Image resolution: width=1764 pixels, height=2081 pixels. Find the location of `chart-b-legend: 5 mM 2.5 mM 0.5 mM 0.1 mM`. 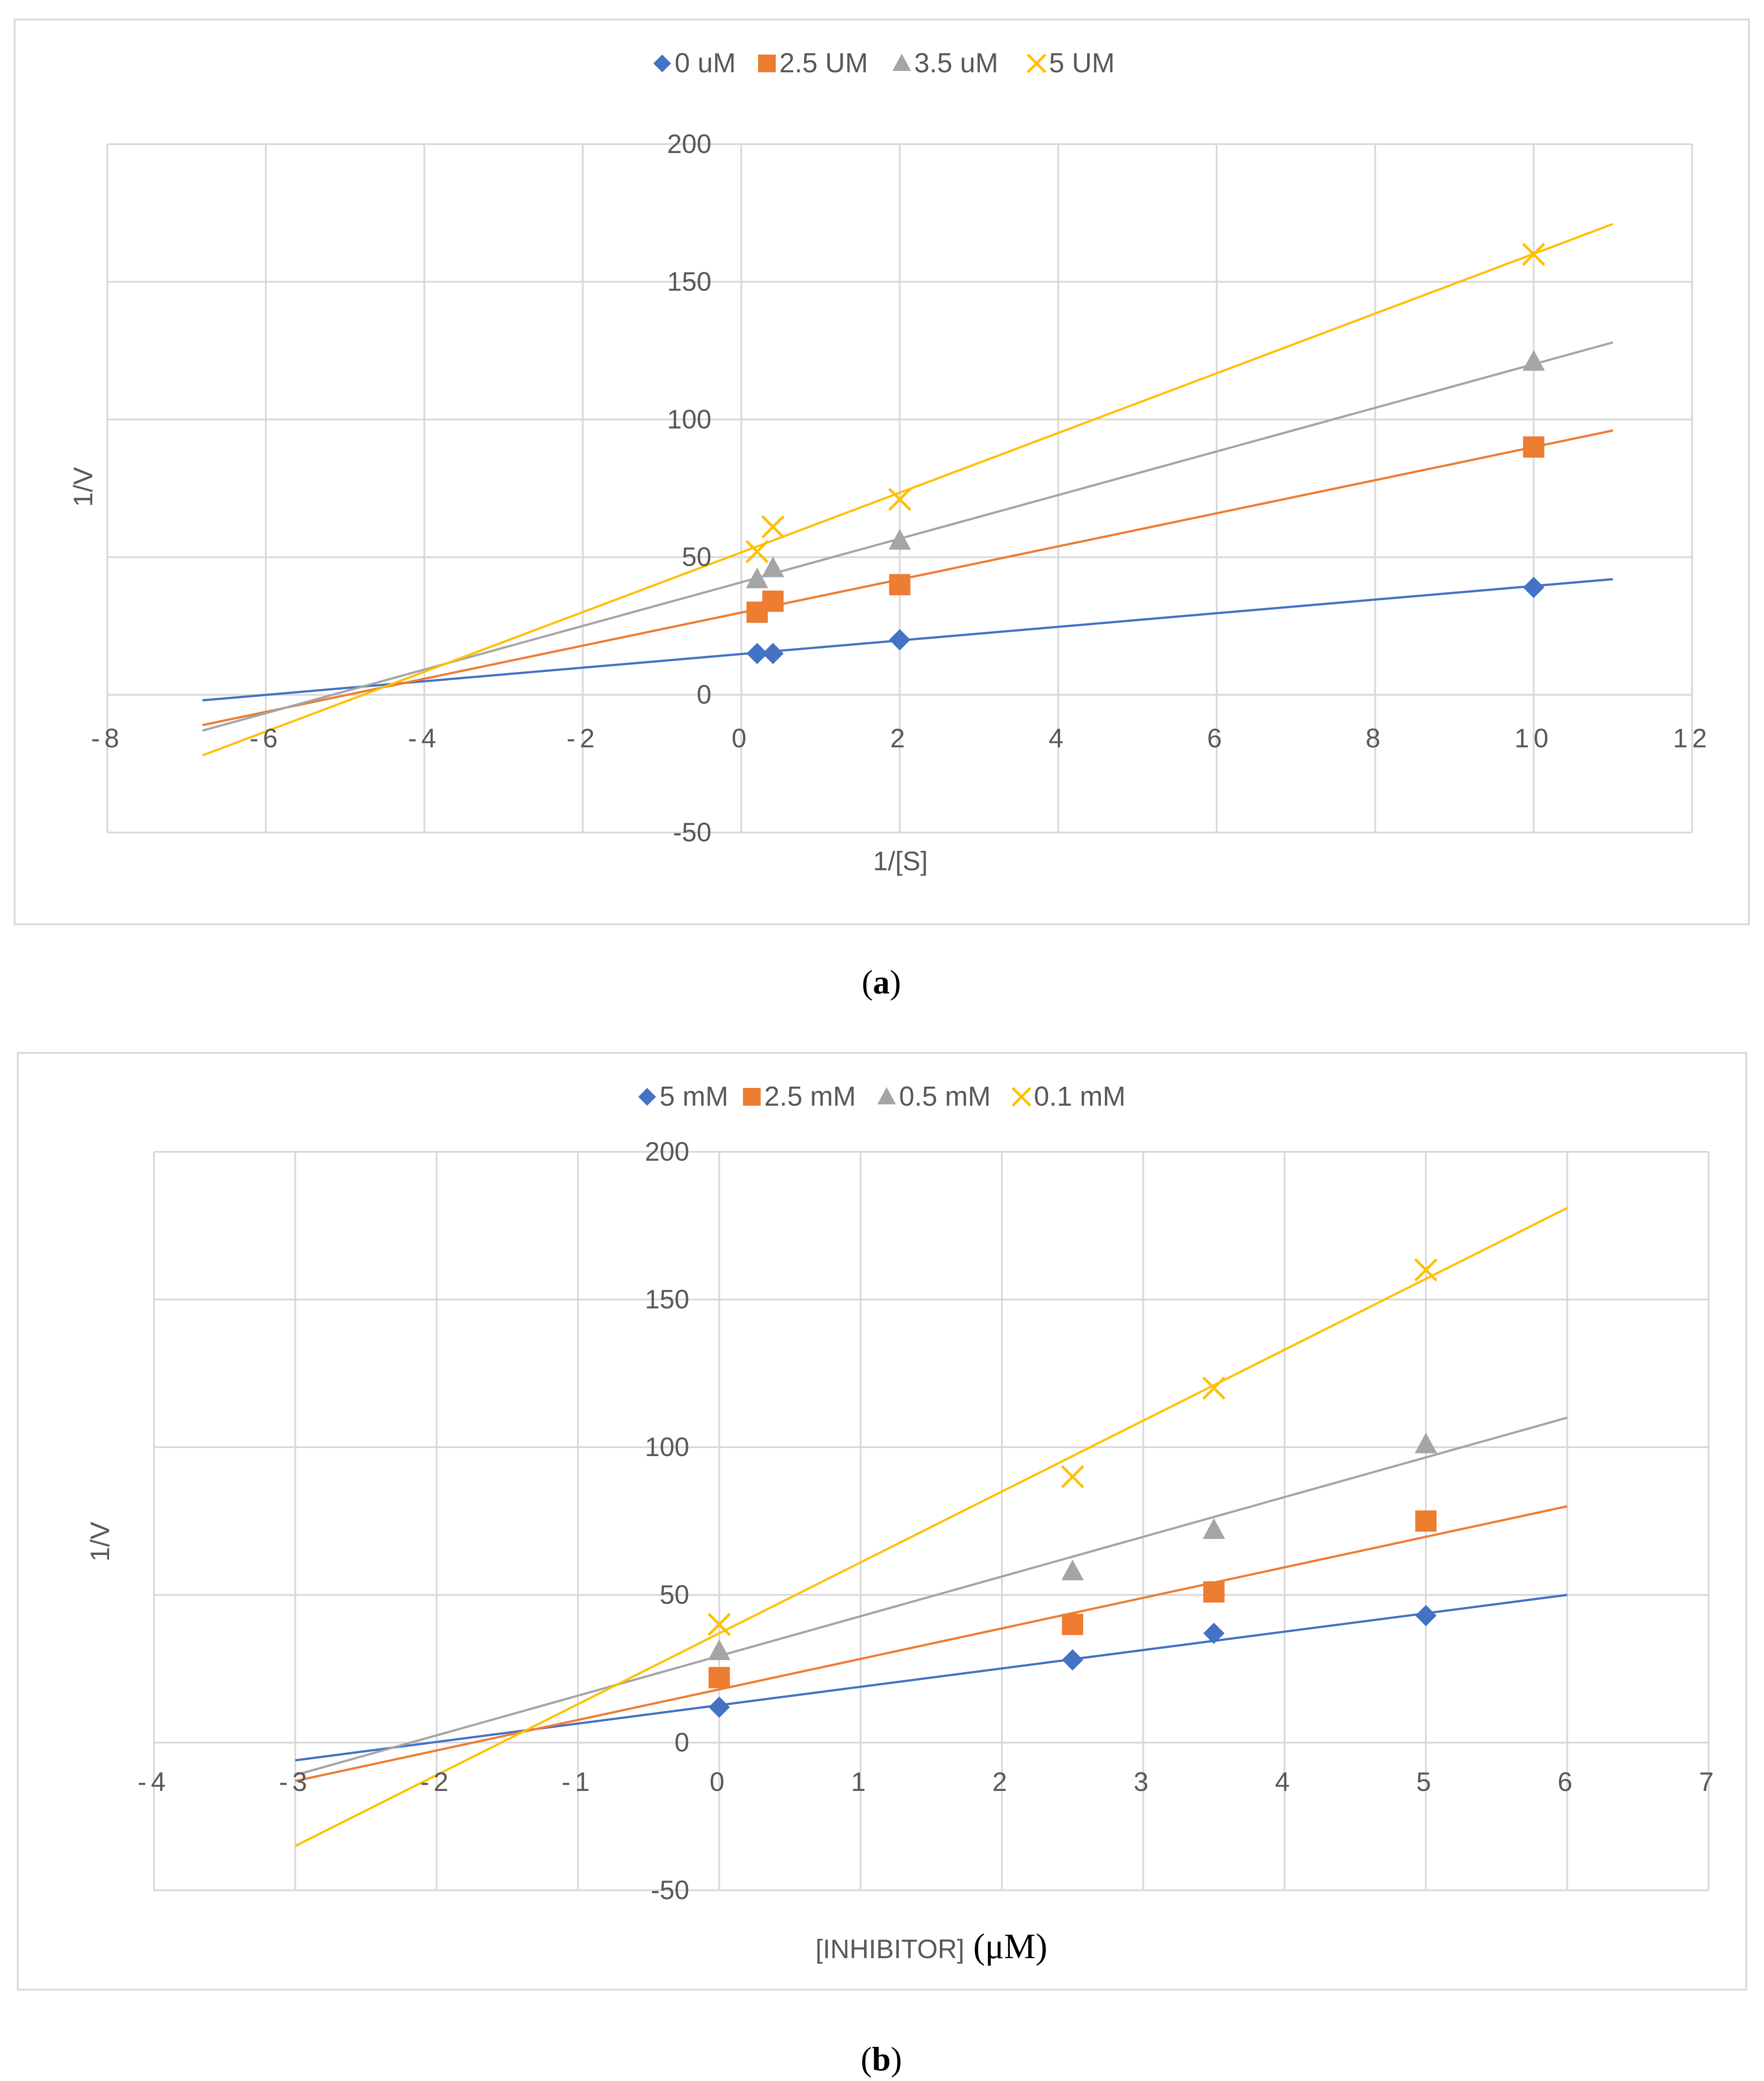

chart-b-legend: 5 mM 2.5 mM 0.5 mM 0.1 mM is located at coordinates (882, 1096).